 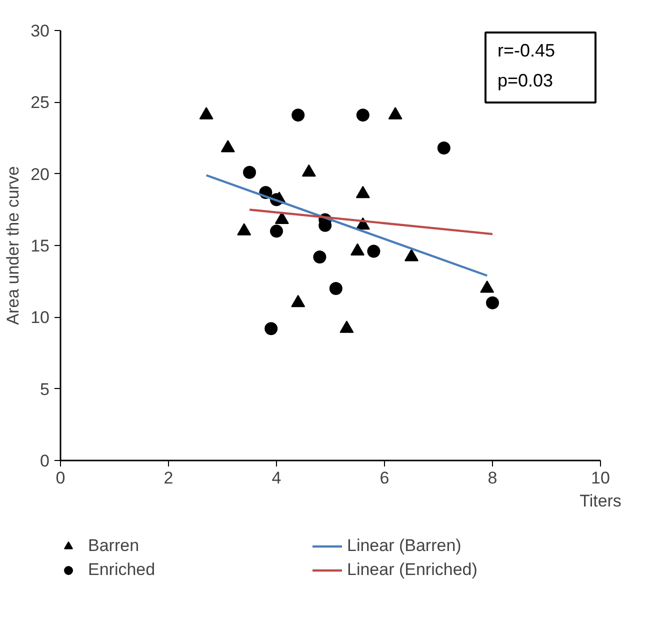 What do you see at coordinates (40, 246) in the screenshot?
I see `y-tick-label: 15` at bounding box center [40, 246].